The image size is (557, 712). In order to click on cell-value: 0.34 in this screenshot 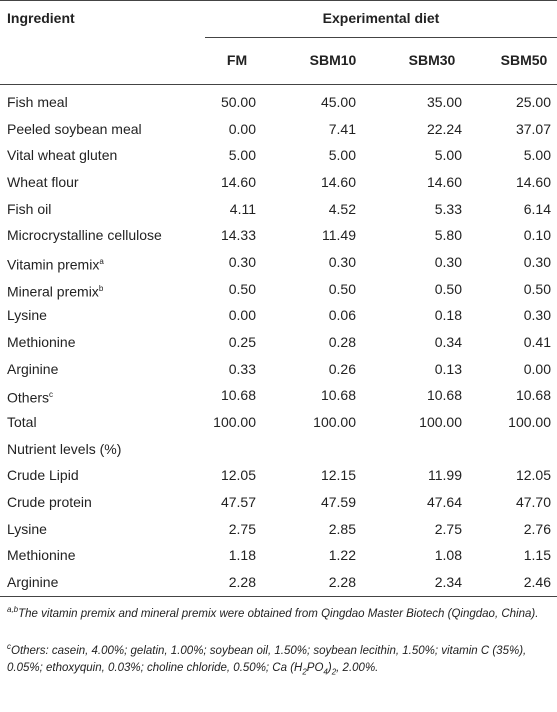, I will do `click(448, 342)`.